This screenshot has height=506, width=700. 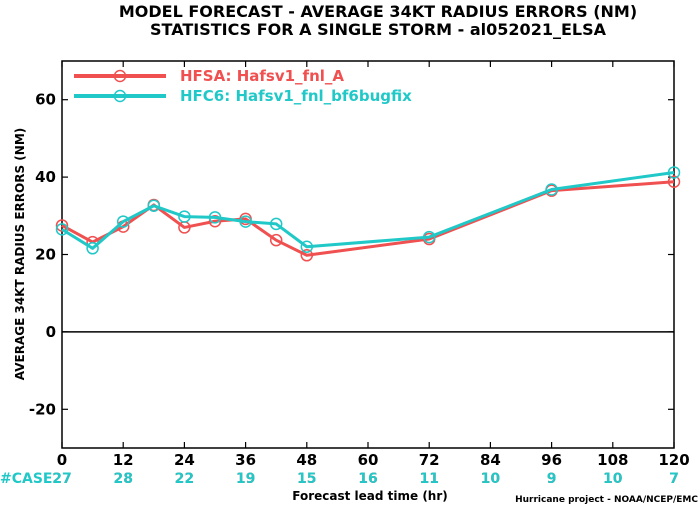 I want to click on y-tick-label: 0, so click(x=51, y=332).